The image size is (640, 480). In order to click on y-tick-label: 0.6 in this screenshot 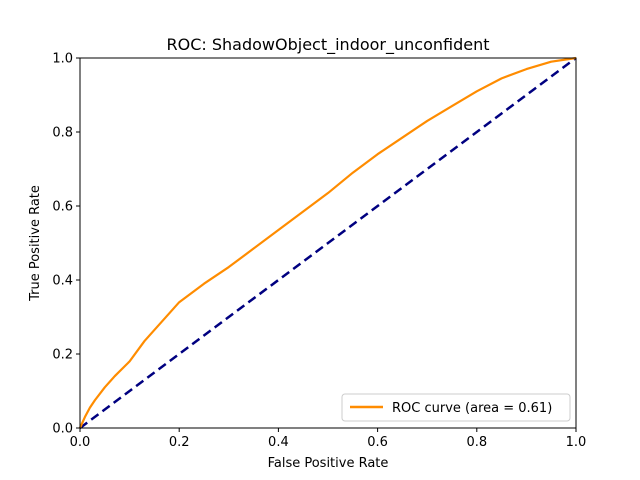, I will do `click(62, 207)`.